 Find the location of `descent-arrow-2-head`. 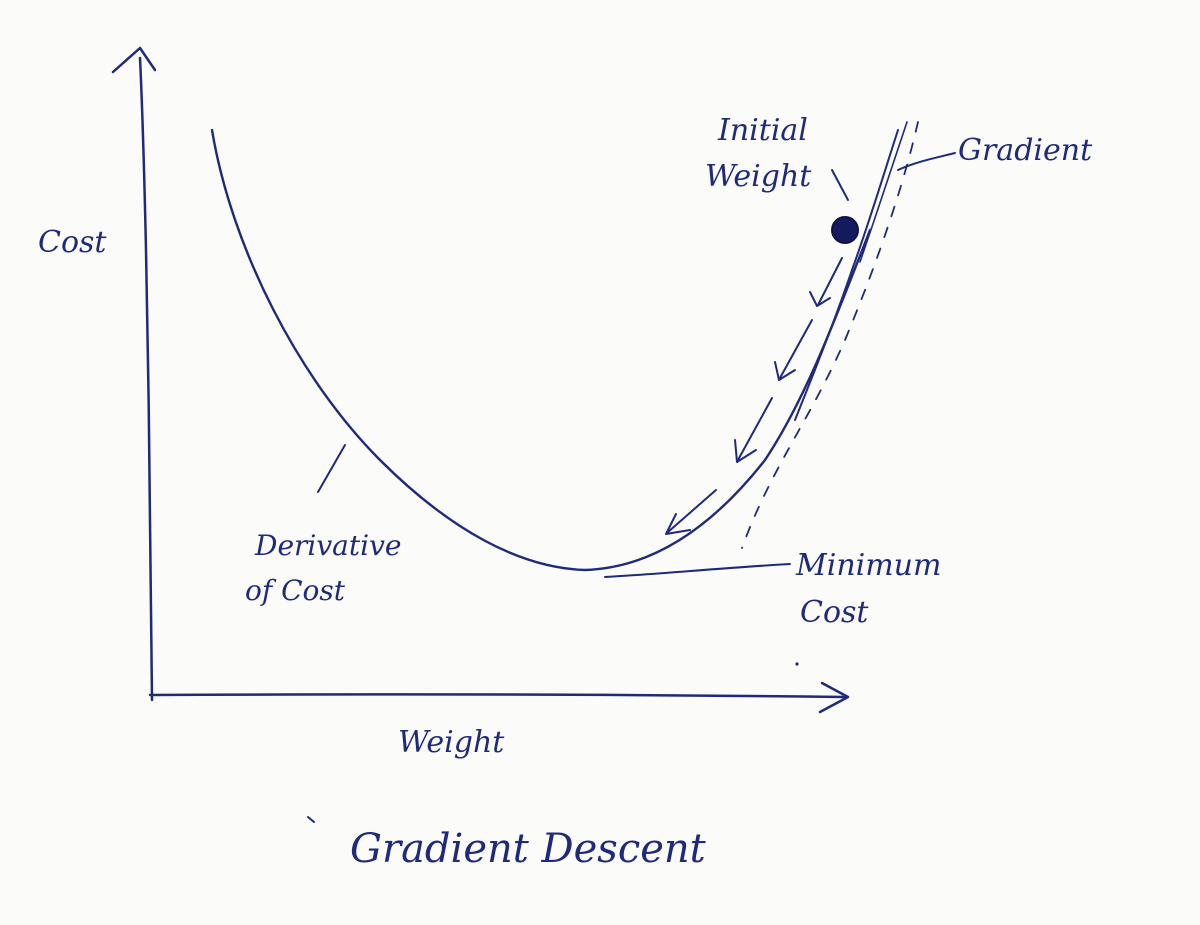

descent-arrow-2-head is located at coordinates (785, 371).